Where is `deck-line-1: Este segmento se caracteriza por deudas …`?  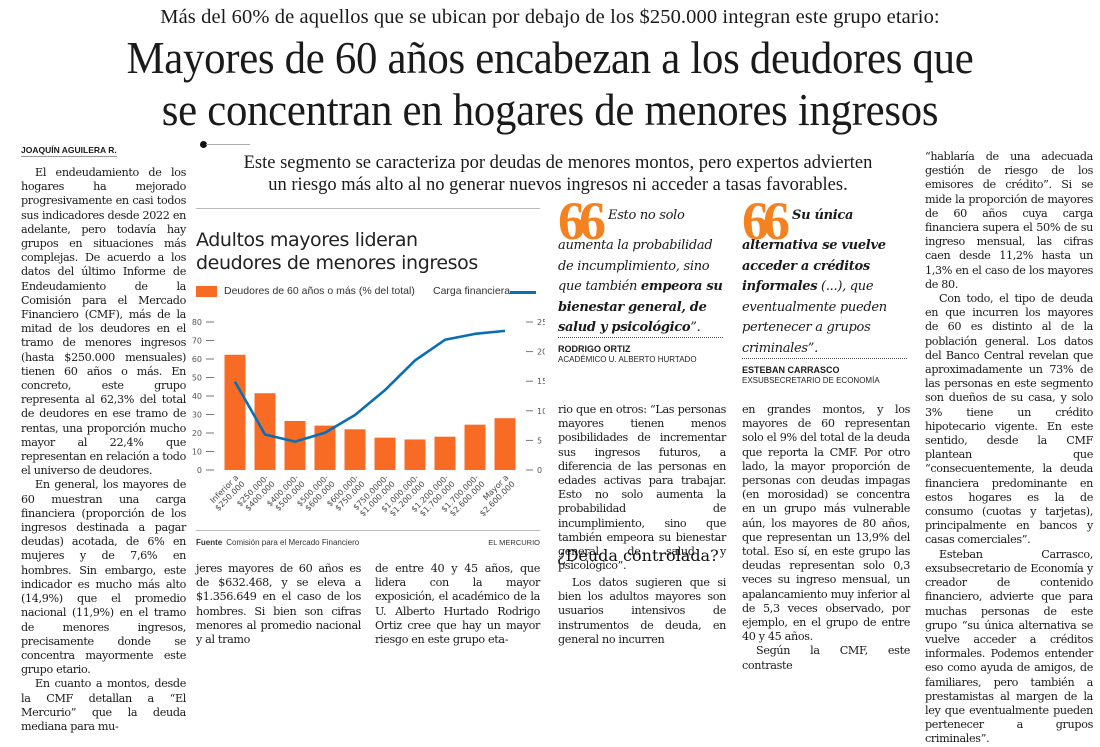
deck-line-1: Este segmento se caracteriza por deudas … is located at coordinates (558, 163).